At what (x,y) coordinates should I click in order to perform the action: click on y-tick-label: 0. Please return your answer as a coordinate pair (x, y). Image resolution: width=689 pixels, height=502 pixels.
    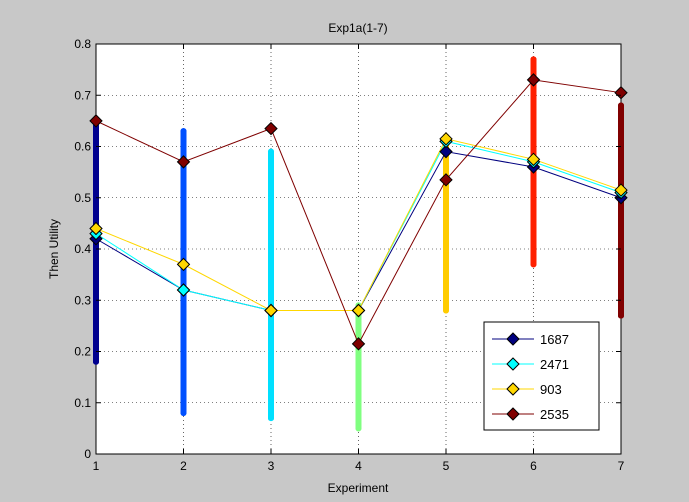
    Looking at the image, I should click on (87, 454).